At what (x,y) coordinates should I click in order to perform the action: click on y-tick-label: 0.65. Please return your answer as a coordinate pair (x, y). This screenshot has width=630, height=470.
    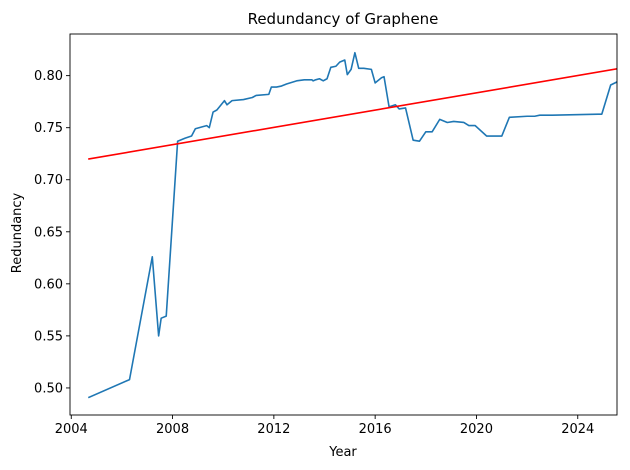
    Looking at the image, I should click on (48, 232).